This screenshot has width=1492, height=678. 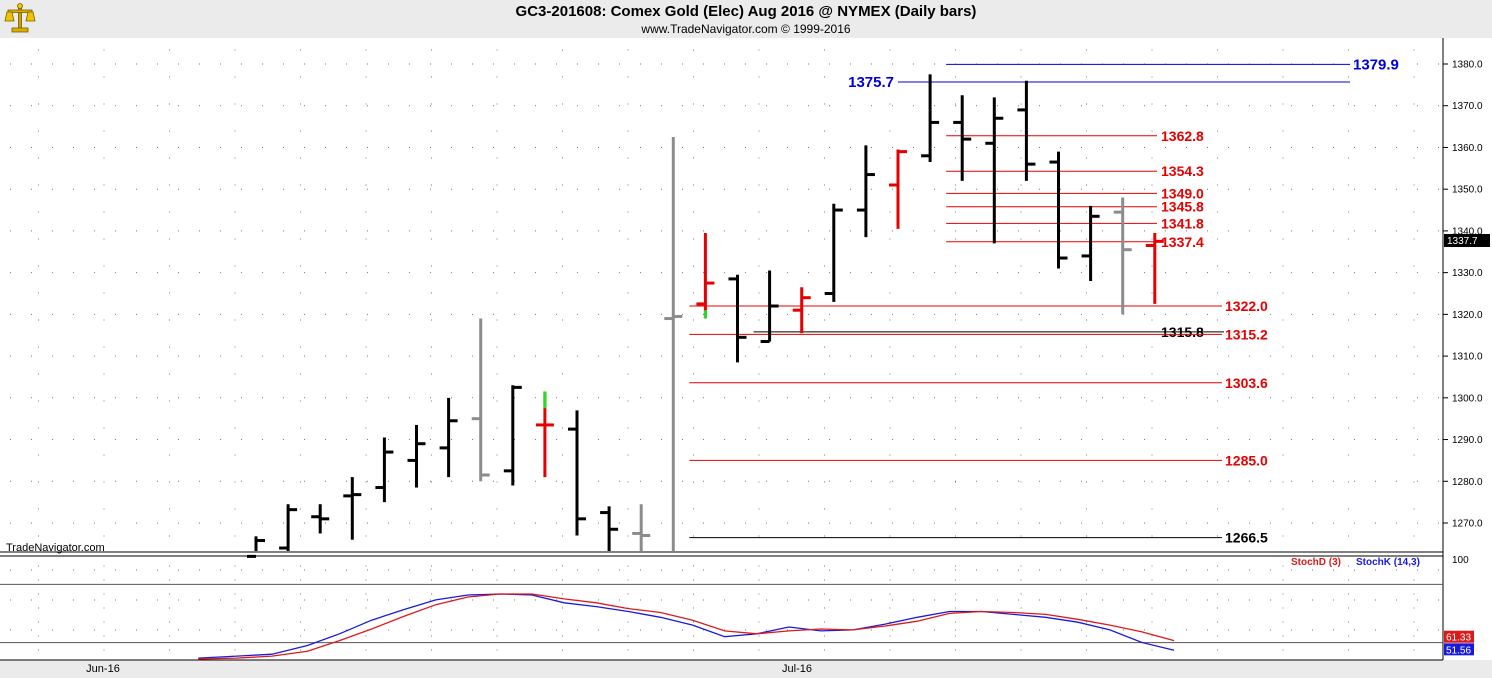 I want to click on price-tick-label: 1360.0, so click(x=1467, y=148).